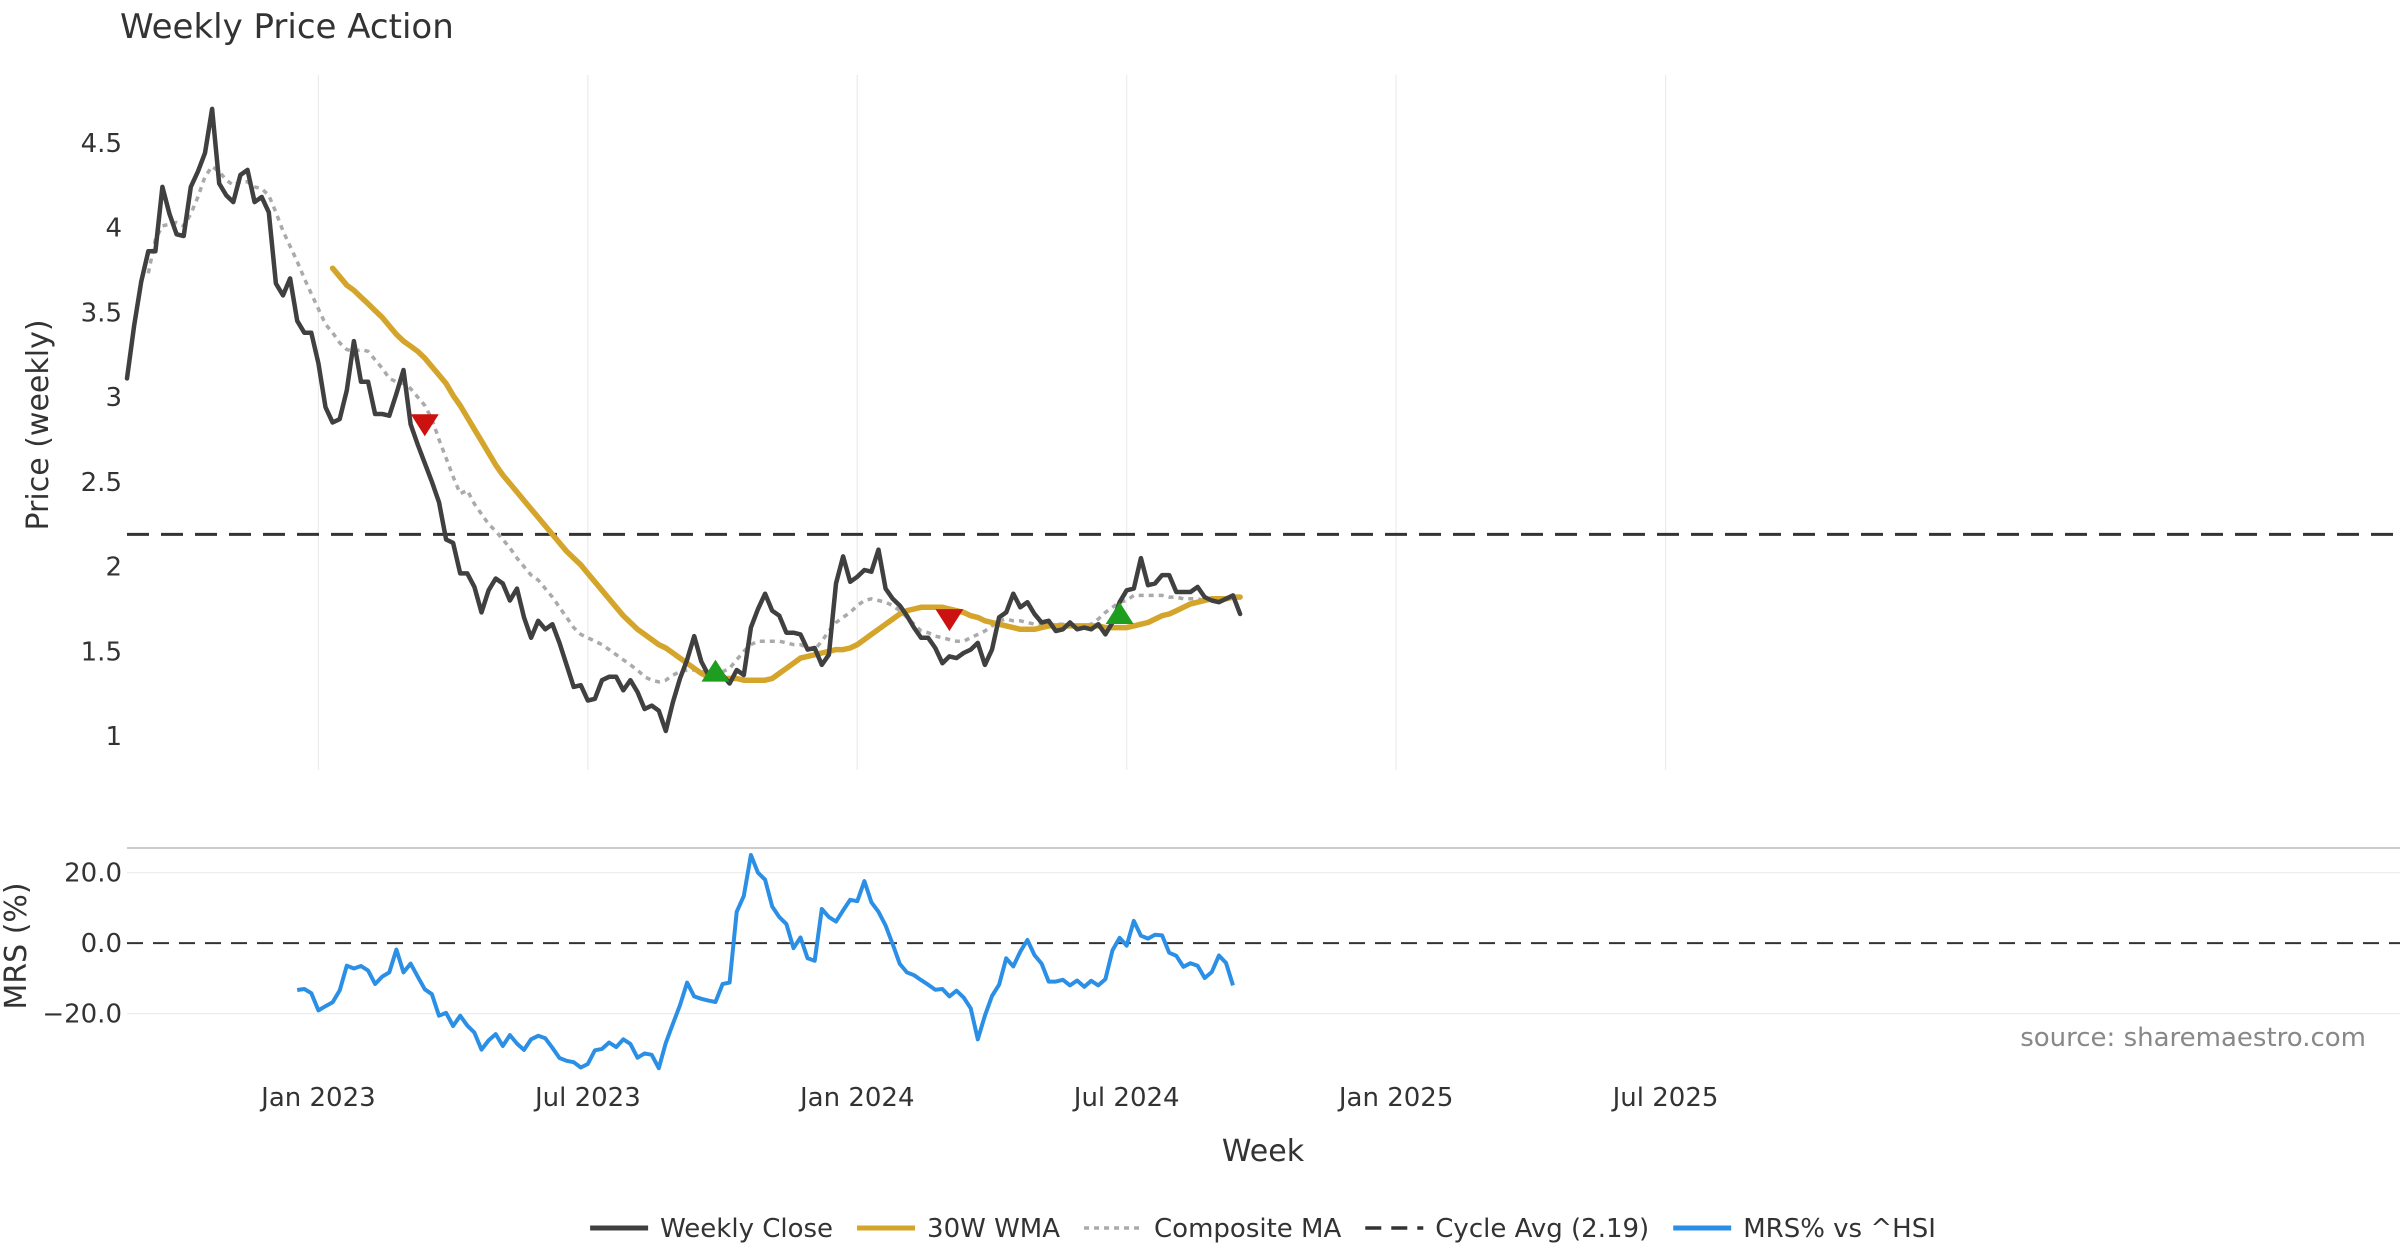  What do you see at coordinates (2193, 1038) in the screenshot?
I see `source-note: source: sharemaestro.com` at bounding box center [2193, 1038].